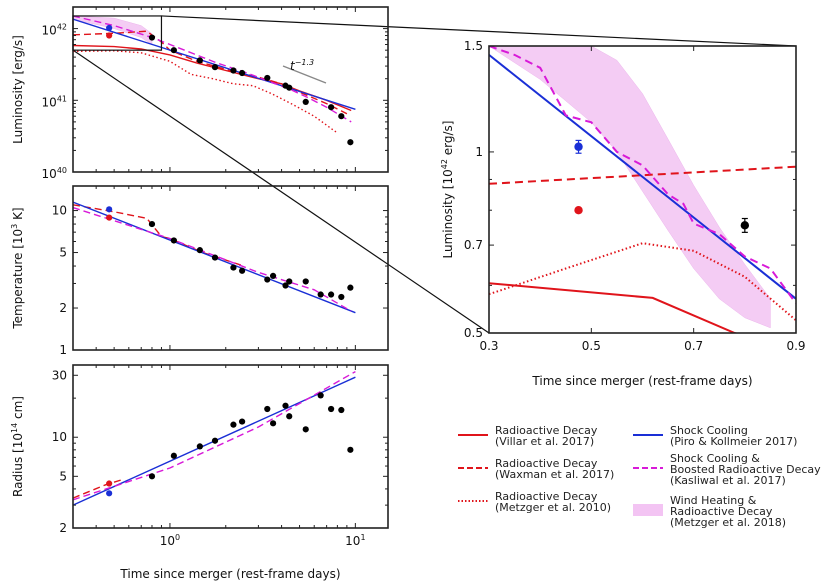 The width and height of the screenshot is (831, 588). I want to click on y-axis-label-text: Luminosity [erg/s], so click(18, 89).